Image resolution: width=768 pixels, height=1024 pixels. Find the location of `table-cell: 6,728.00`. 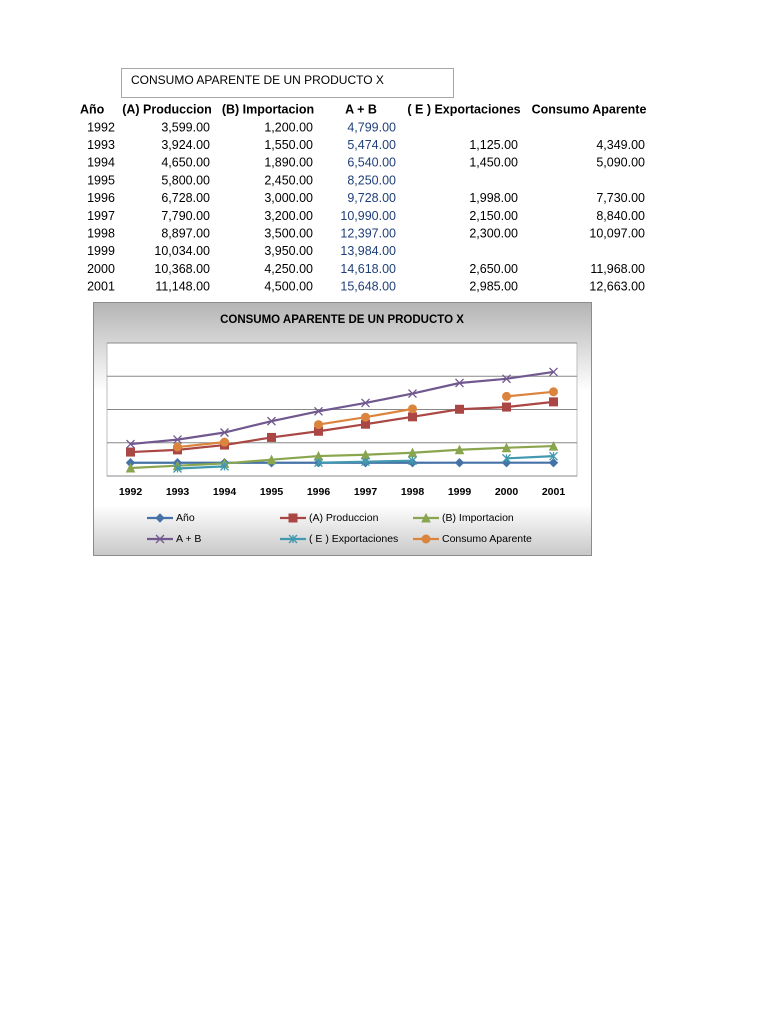

table-cell: 6,728.00 is located at coordinates (185, 198).